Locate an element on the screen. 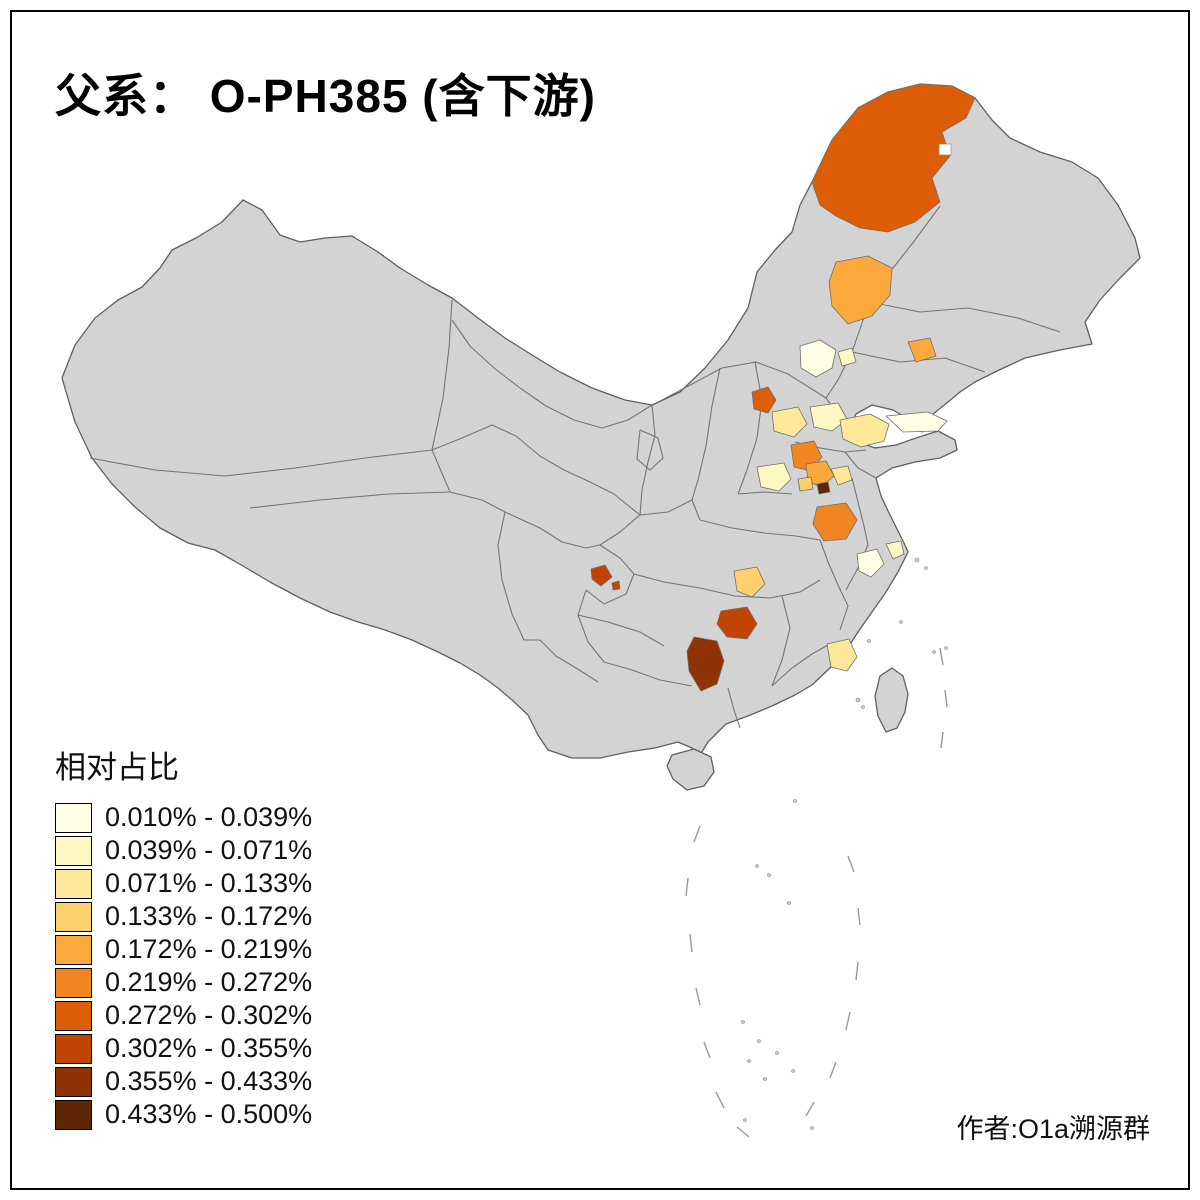 This screenshot has width=1200, height=1200. legend-label: 0.039% - 0.071% is located at coordinates (209, 850).